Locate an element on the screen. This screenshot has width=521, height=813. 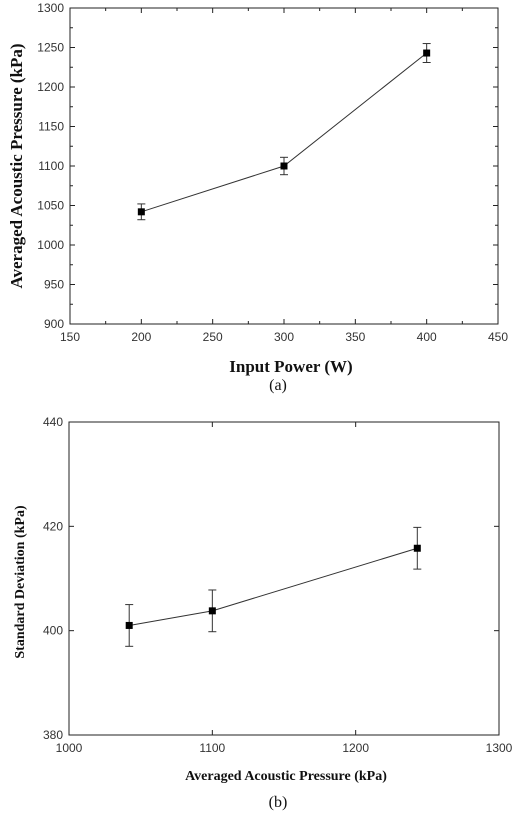
chart-a-x-tick-labels: 150 200 250 300 350 400 450 is located at coordinates (284, 337).